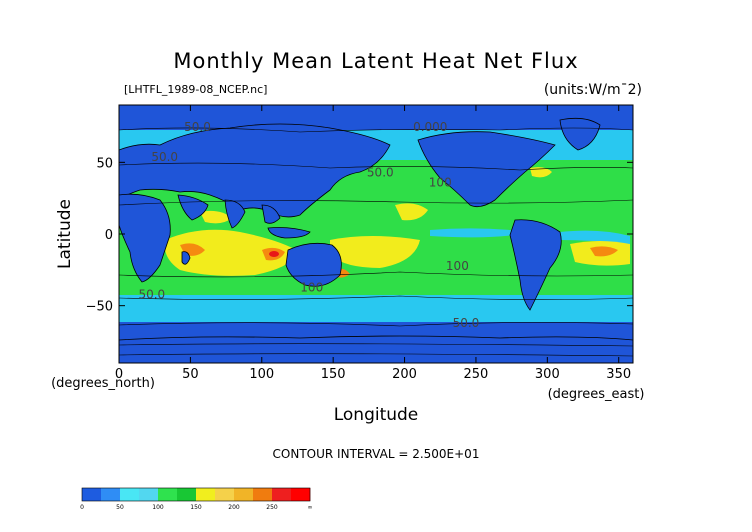 This screenshot has width=752, height=532. What do you see at coordinates (376, 349) in the screenshot?
I see `land-antarctica` at bounding box center [376, 349].